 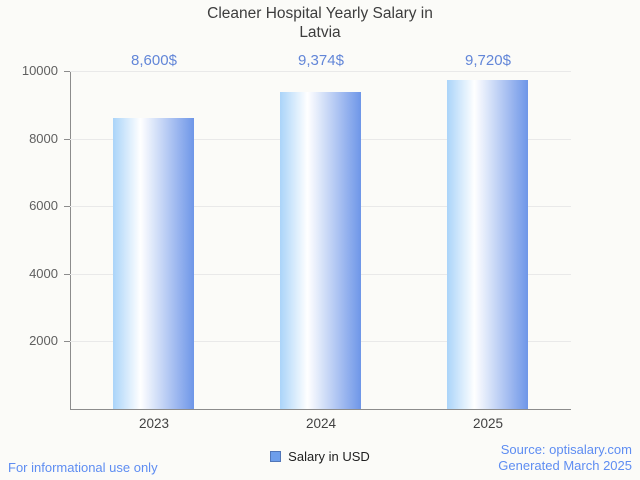 What do you see at coordinates (320, 71) in the screenshot?
I see `gridline` at bounding box center [320, 71].